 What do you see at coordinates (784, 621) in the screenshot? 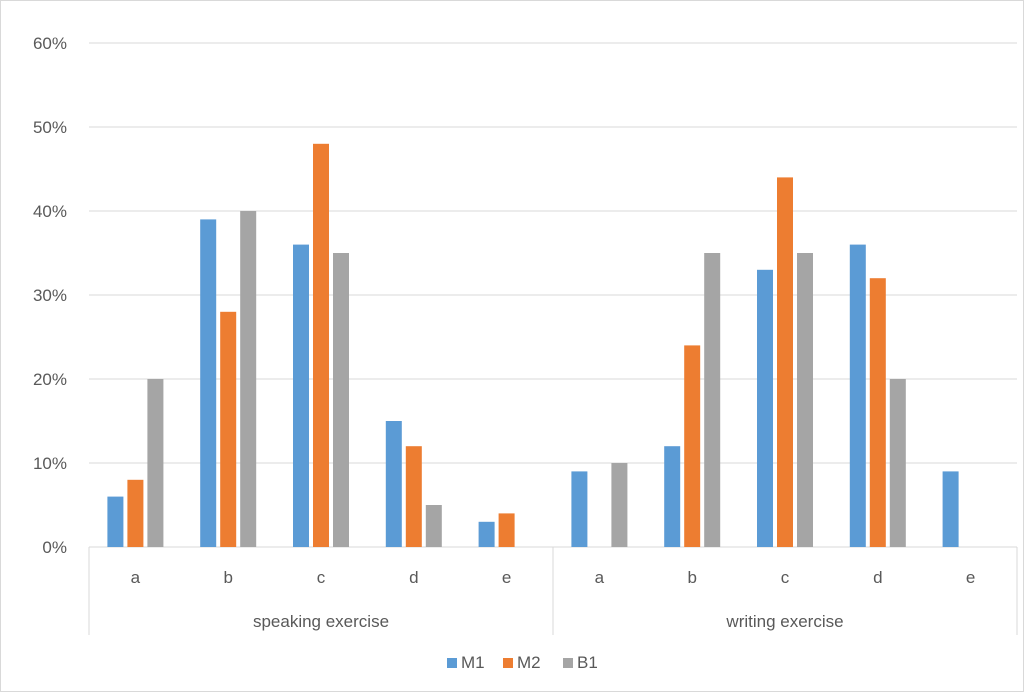
I see `x-group-label: writing exercise` at bounding box center [784, 621].